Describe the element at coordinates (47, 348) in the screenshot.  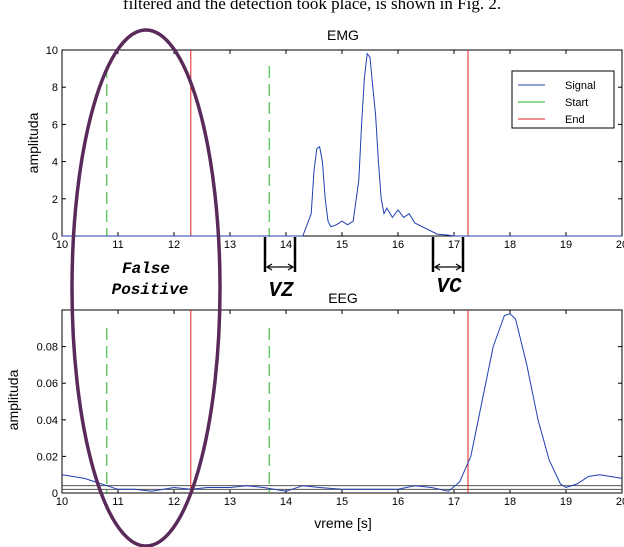
I see `eeg-y-tick-label: 0.08` at that location.